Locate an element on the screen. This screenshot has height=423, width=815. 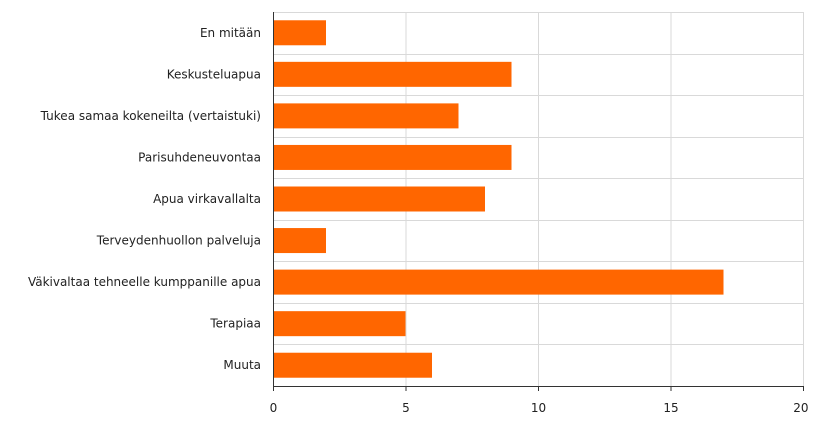
category-label: En mitään is located at coordinates (230, 33).